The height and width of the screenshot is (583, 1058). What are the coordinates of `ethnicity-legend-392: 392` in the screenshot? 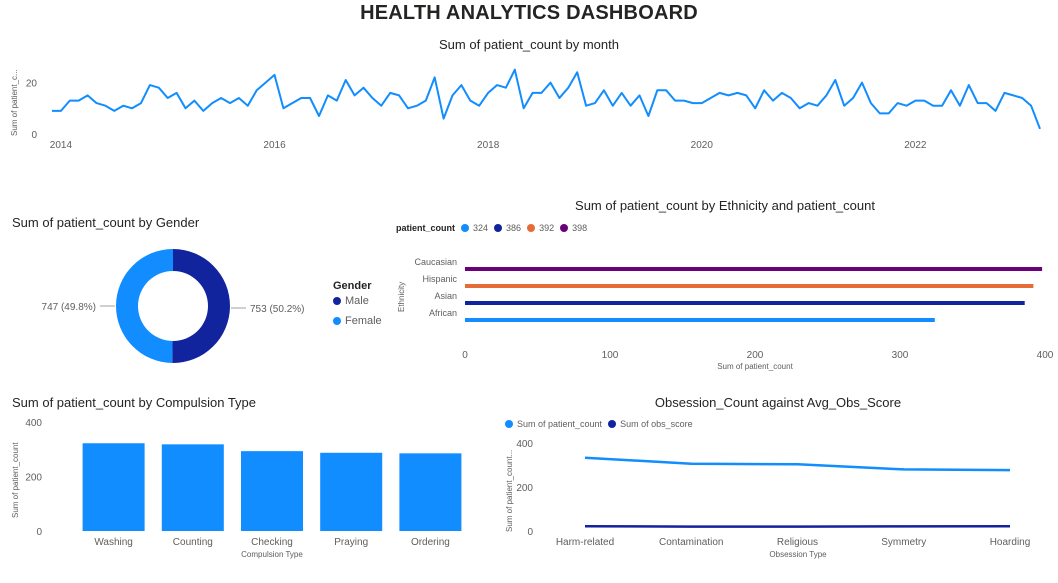 It's located at (540, 228).